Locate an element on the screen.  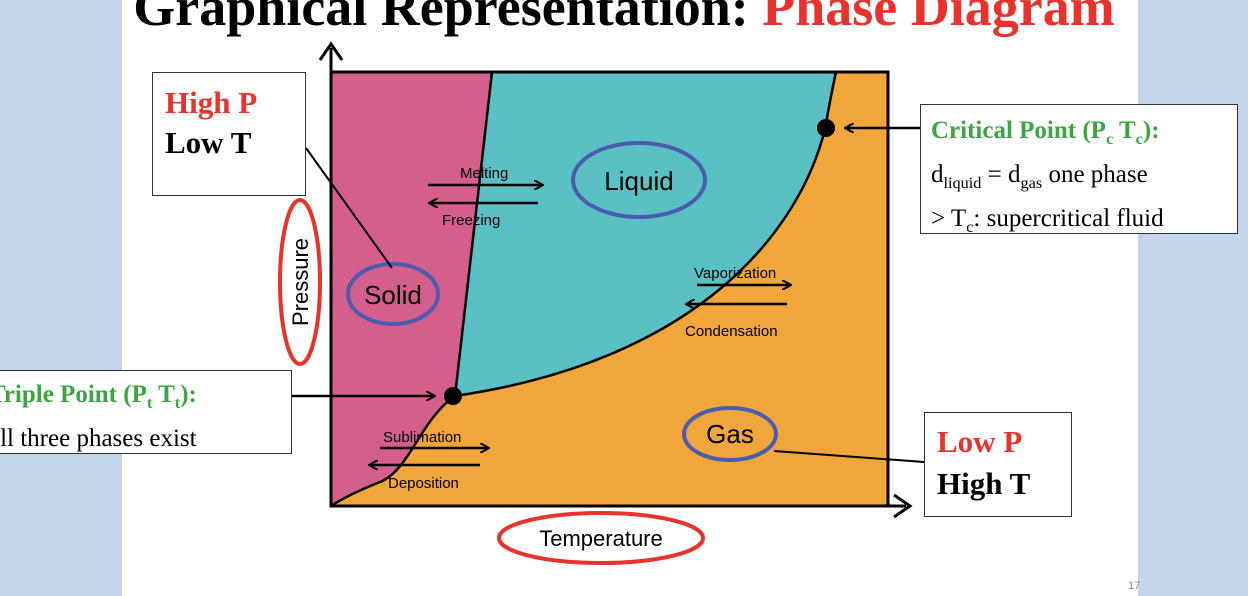
liquid-oval is located at coordinates (639, 180).